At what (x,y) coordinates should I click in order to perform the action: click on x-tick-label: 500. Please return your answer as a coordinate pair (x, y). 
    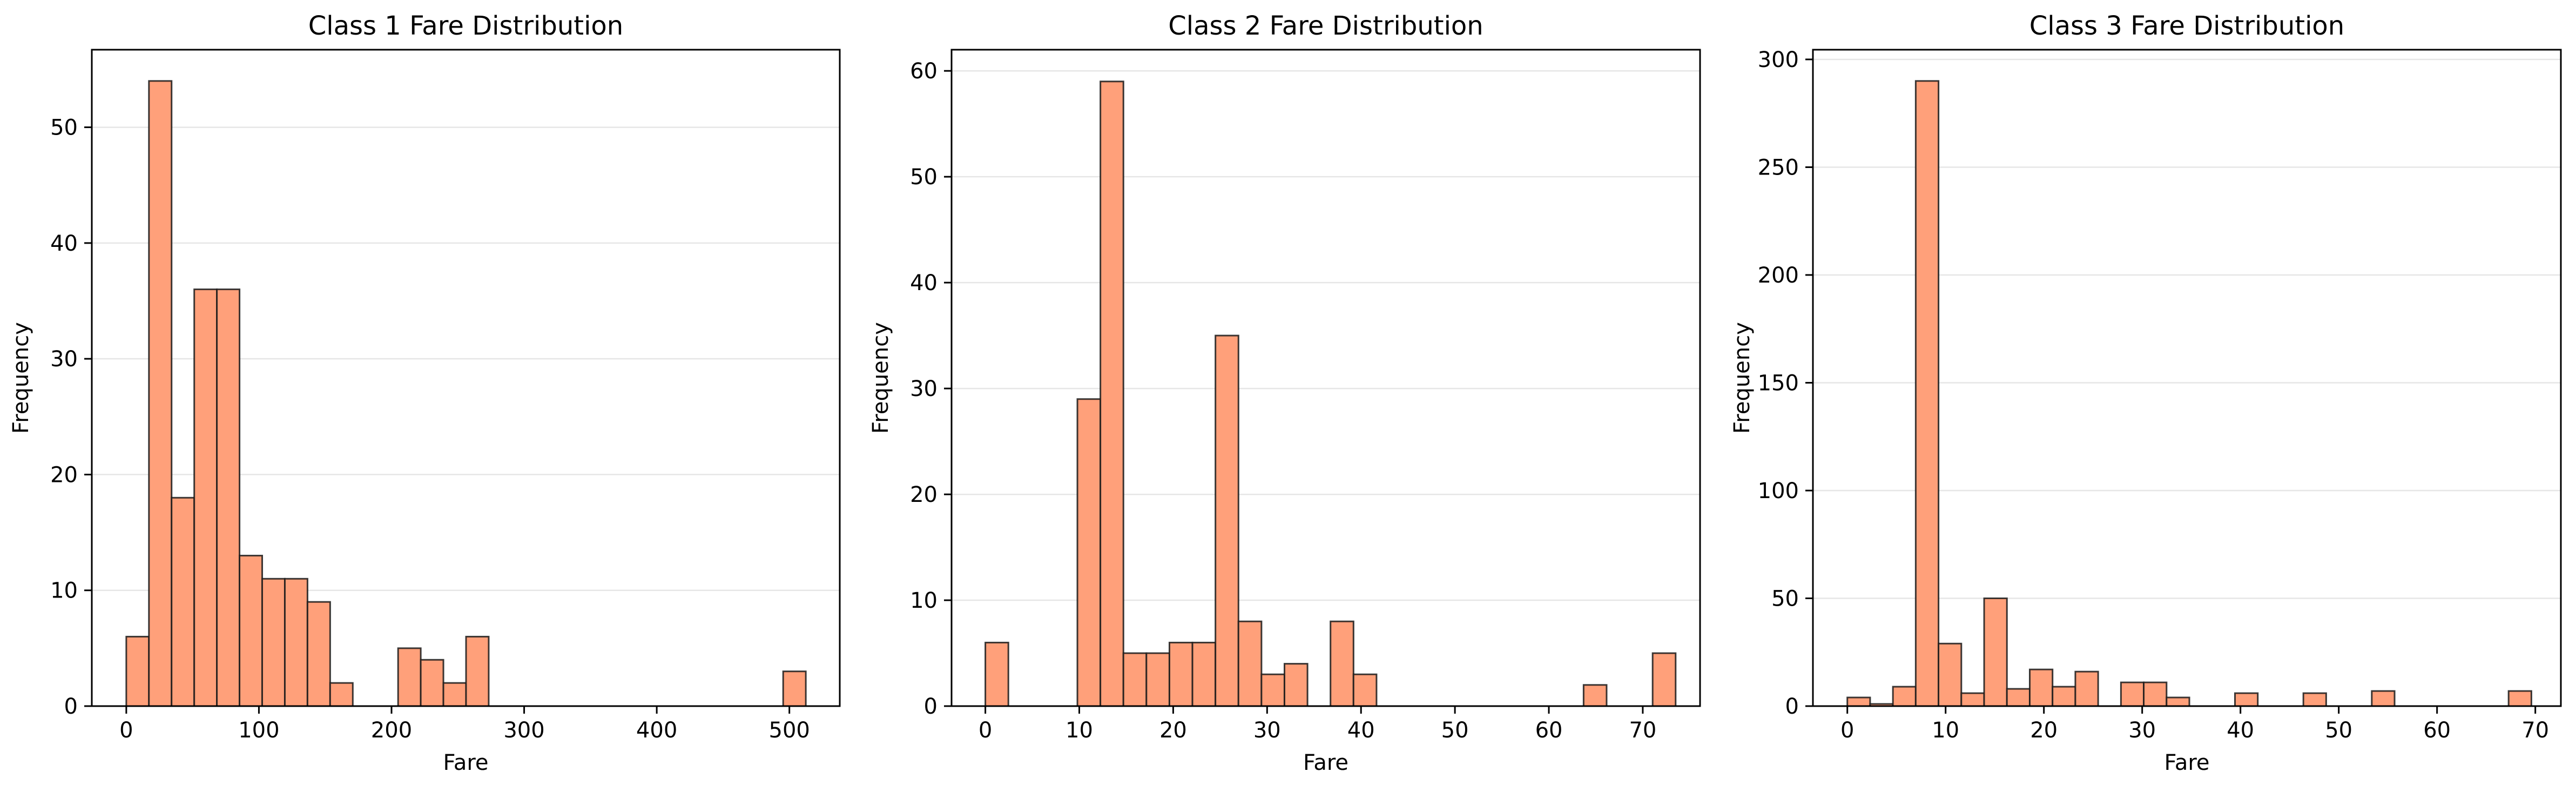
    Looking at the image, I should click on (789, 730).